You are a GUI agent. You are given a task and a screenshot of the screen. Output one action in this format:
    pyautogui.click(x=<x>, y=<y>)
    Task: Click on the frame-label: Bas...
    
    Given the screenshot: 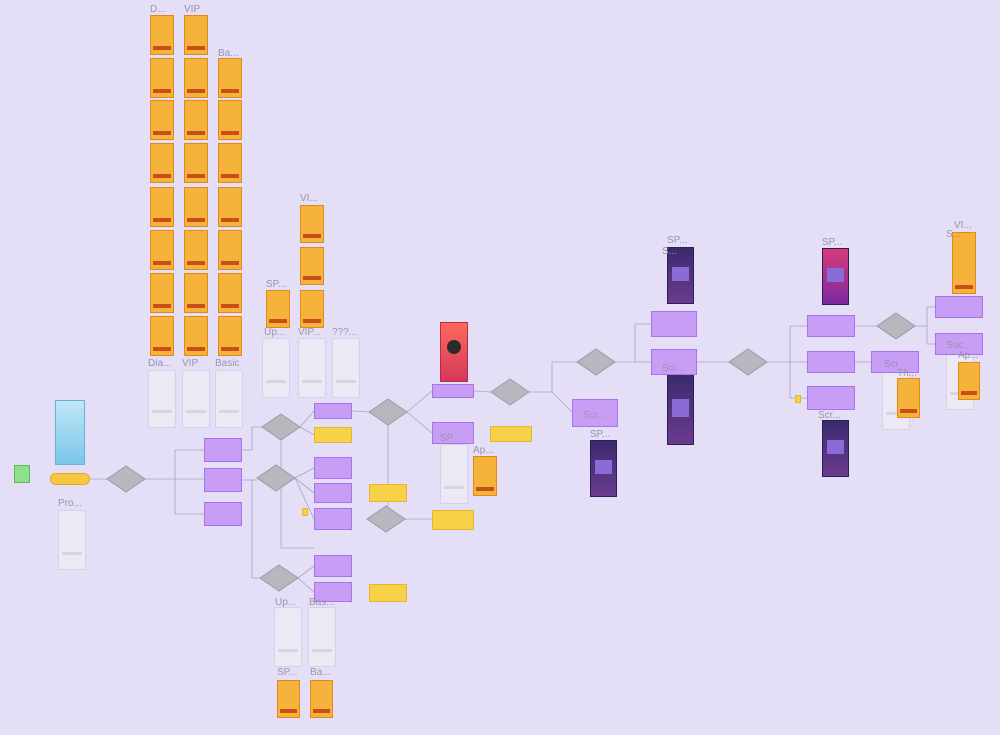 What is the action you would take?
    pyautogui.click(x=322, y=602)
    